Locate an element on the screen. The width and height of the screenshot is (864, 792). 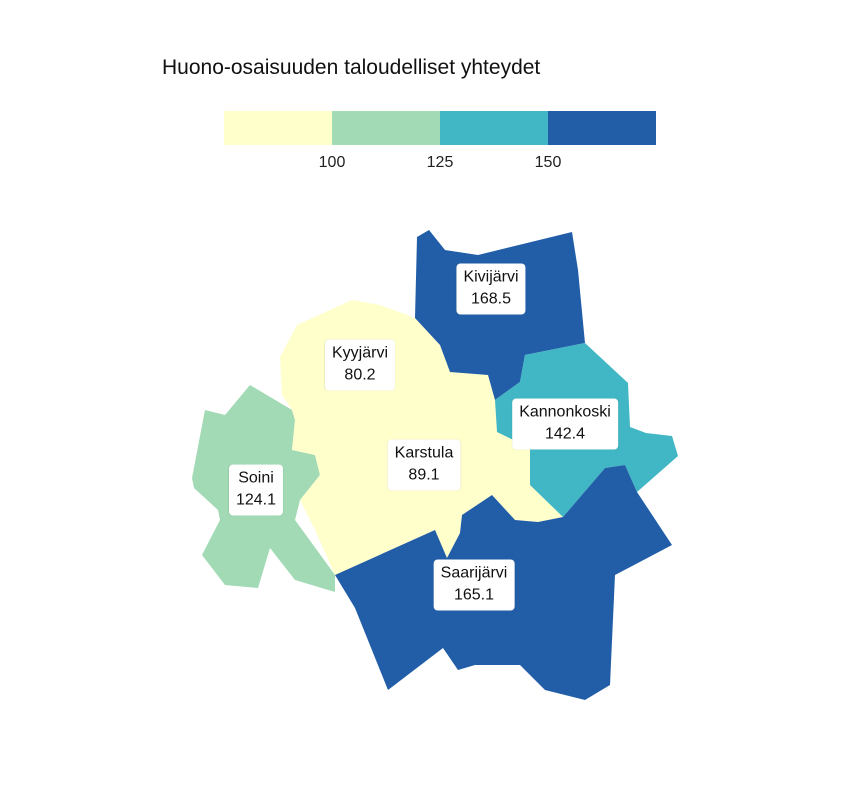
label-kyyjarvi: Kyyjärvi 80.2 is located at coordinates (360, 365).